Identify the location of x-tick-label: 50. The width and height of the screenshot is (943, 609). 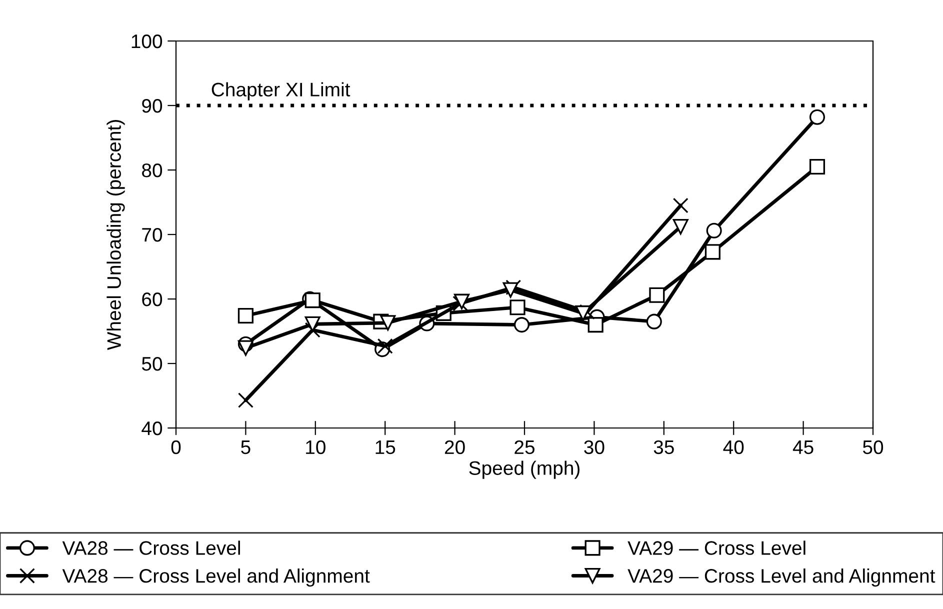
(873, 447).